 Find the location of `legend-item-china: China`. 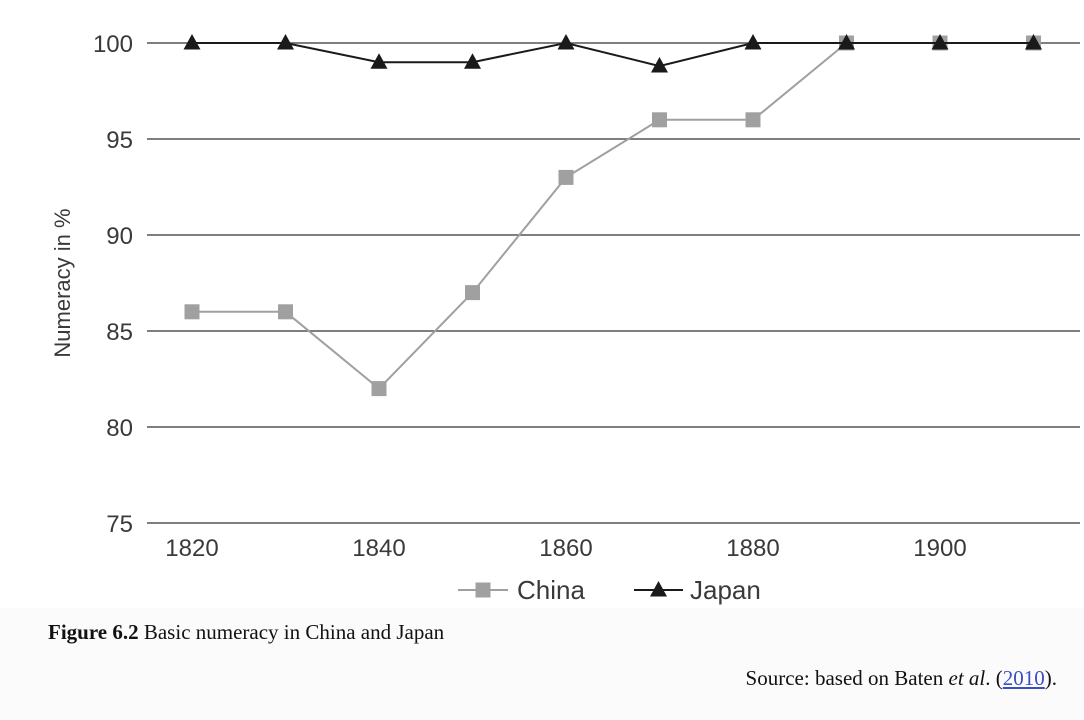

legend-item-china: China is located at coordinates (521, 590).